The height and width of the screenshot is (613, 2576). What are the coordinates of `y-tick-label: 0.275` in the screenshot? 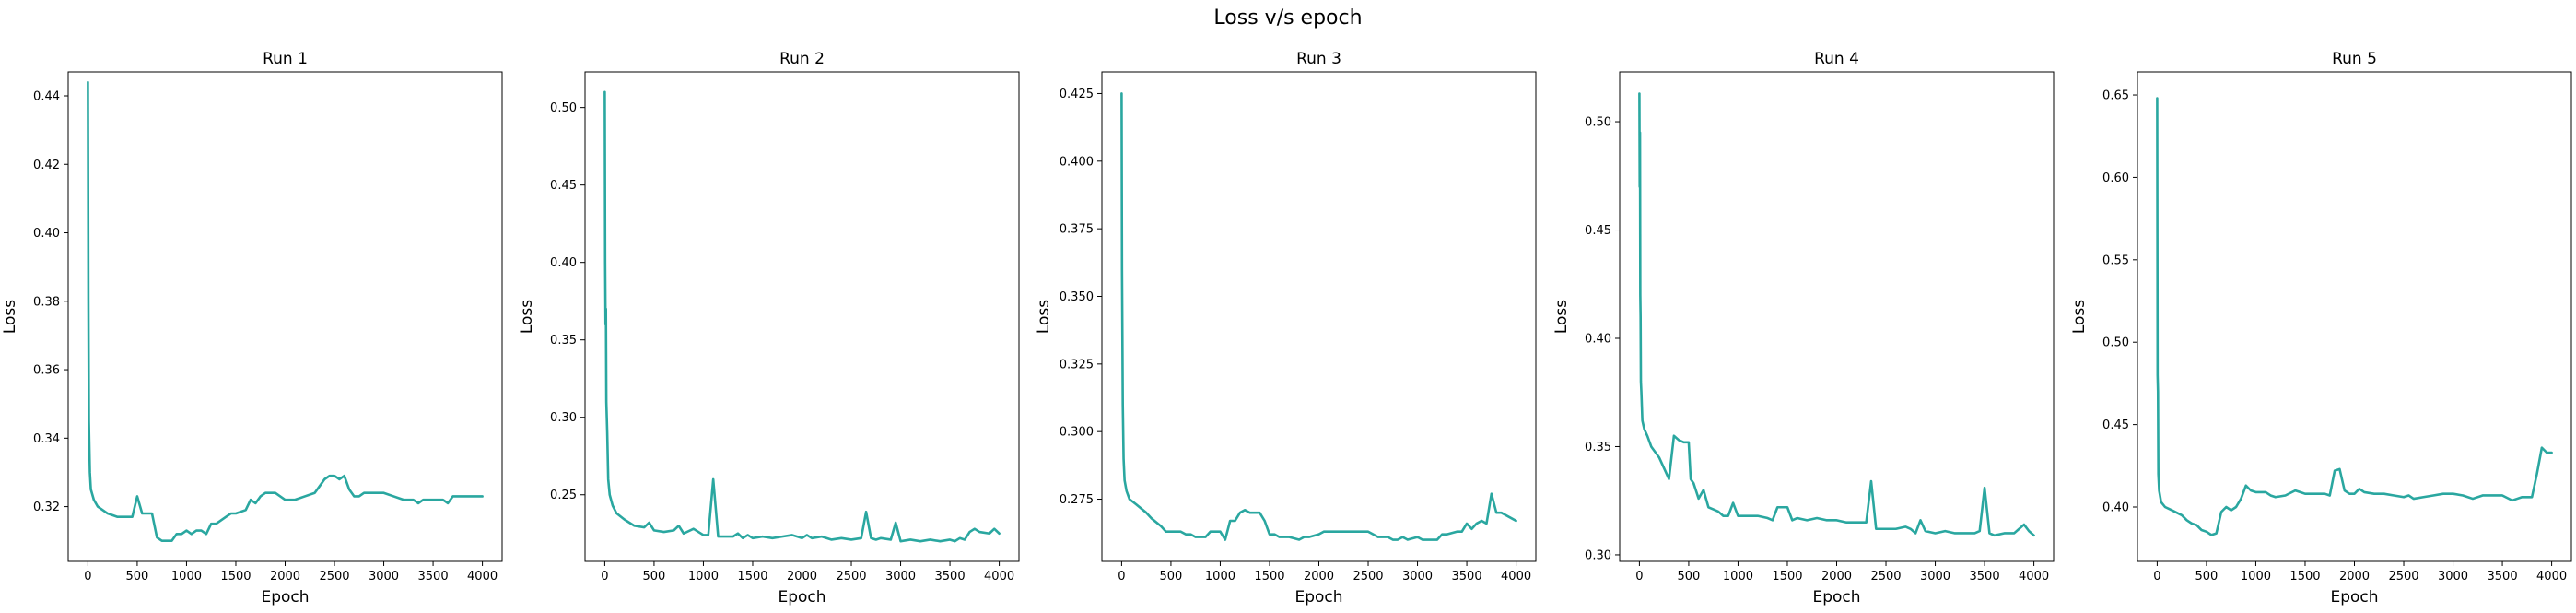 It's located at (1077, 500).